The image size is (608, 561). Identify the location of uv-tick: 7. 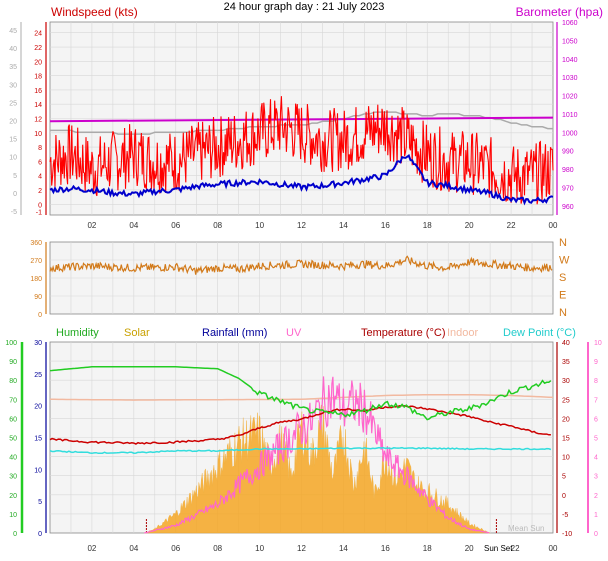
(596, 400).